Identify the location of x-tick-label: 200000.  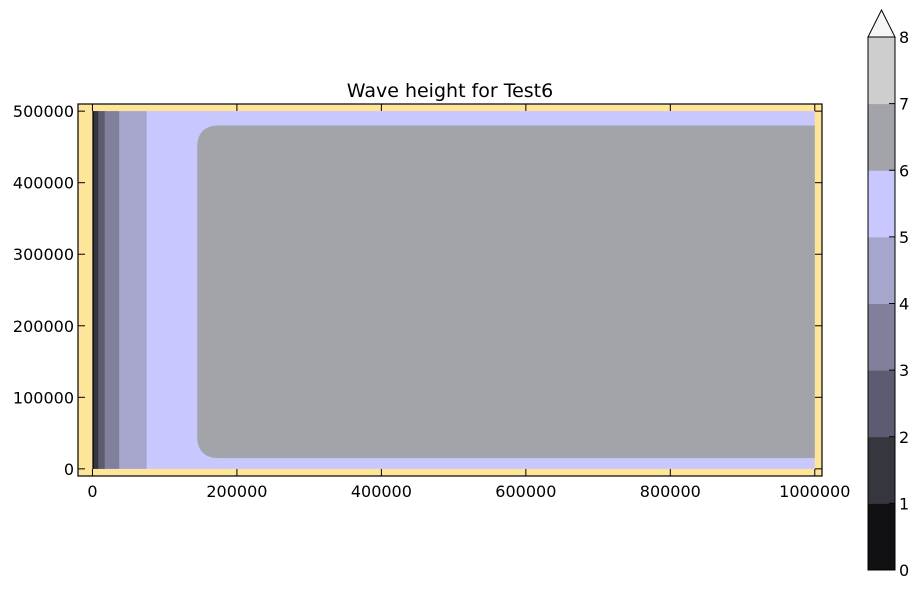
(236, 491).